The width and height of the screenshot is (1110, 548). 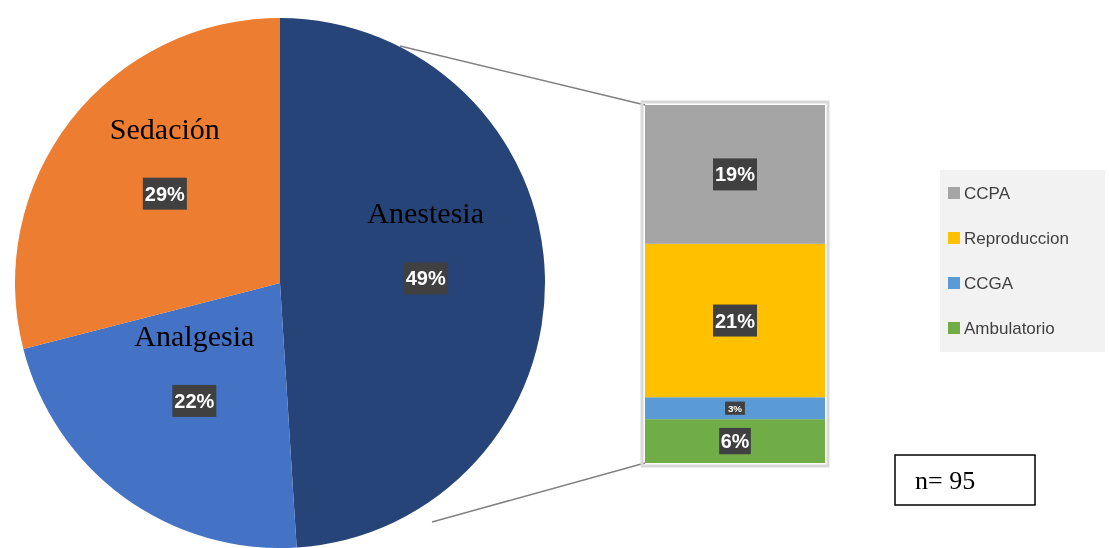 What do you see at coordinates (164, 128) in the screenshot?
I see `slice-label: Sedación` at bounding box center [164, 128].